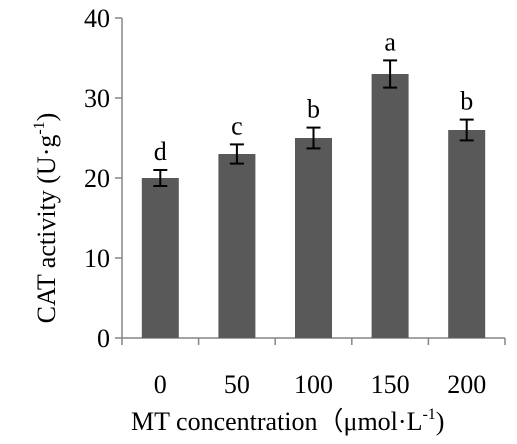 The height and width of the screenshot is (444, 517). I want to click on y-tick-label: 0, so click(103, 338).